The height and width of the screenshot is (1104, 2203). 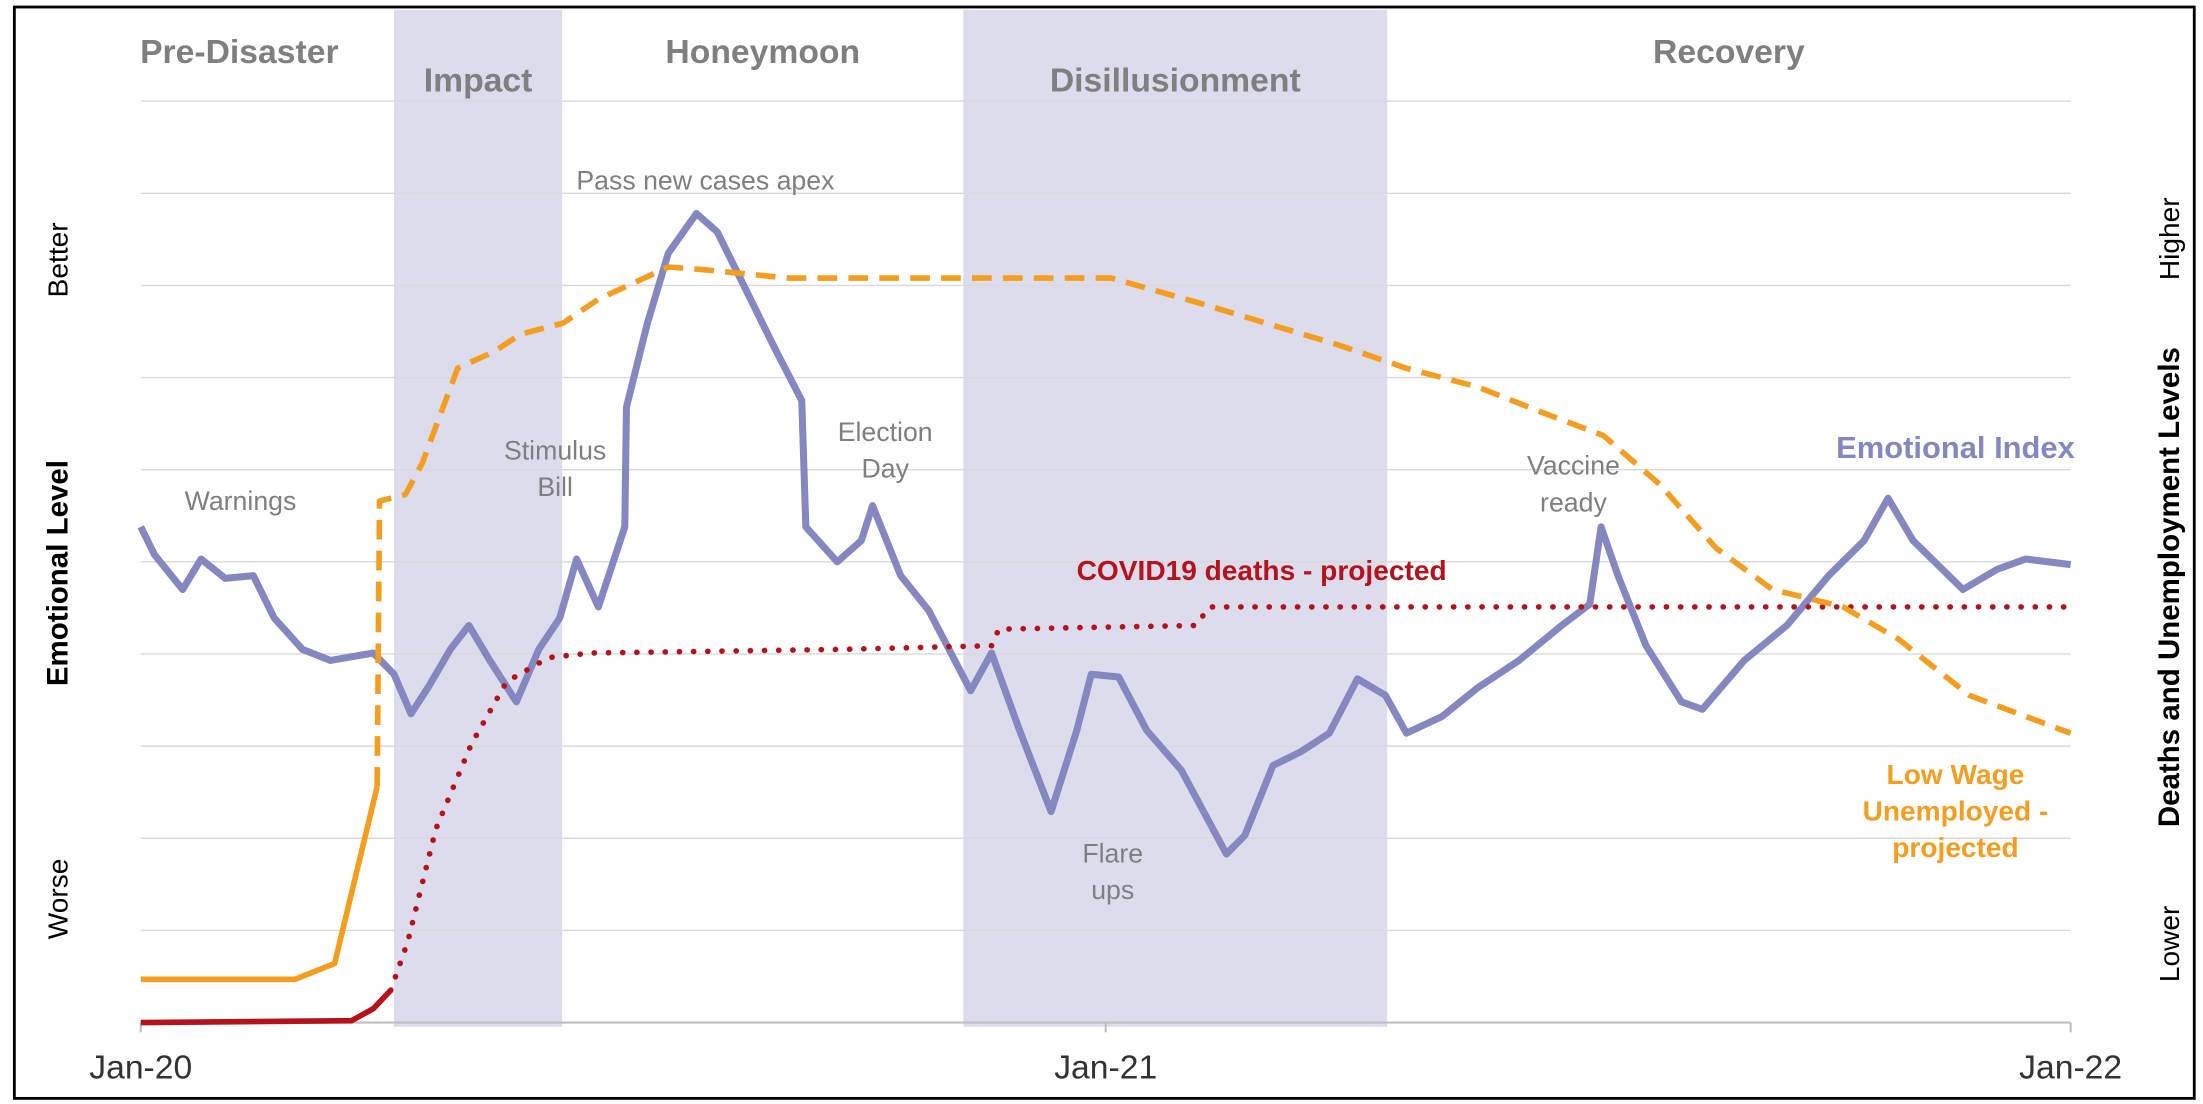 What do you see at coordinates (58, 259) in the screenshot?
I see `y-axis-top-label: Better` at bounding box center [58, 259].